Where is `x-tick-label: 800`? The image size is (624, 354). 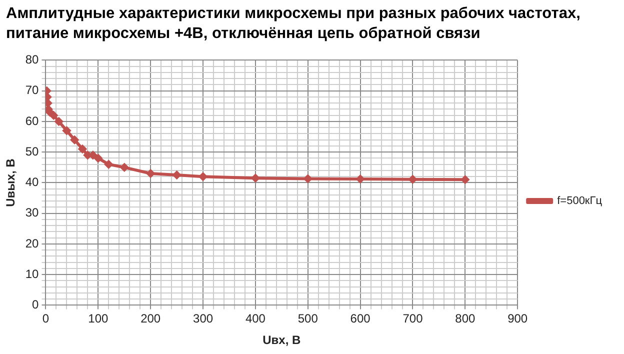
x-tick-label: 800 is located at coordinates (465, 319).